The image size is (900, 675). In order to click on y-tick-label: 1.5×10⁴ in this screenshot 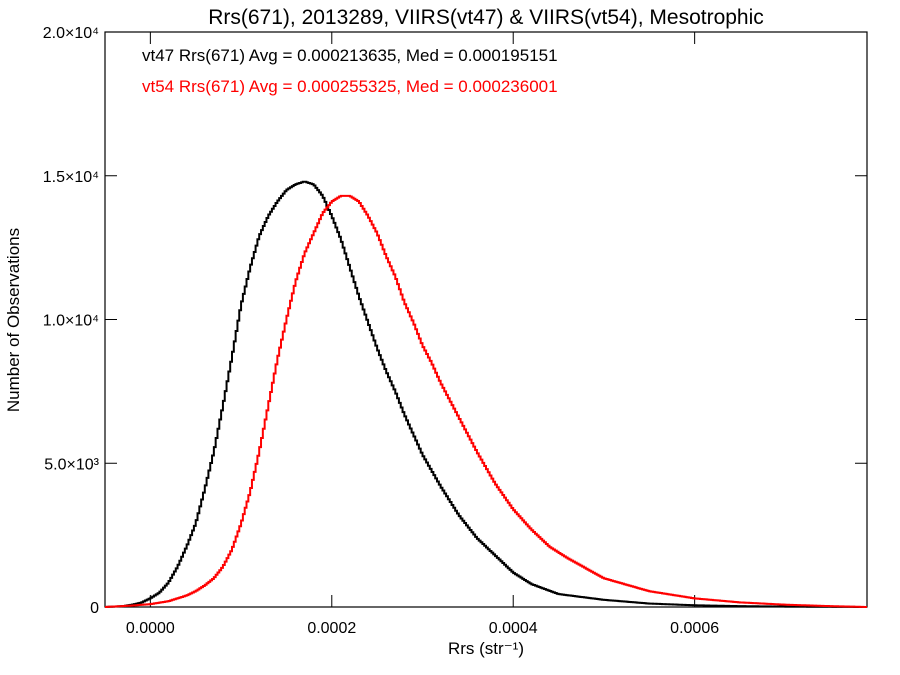, I will do `click(71, 177)`.